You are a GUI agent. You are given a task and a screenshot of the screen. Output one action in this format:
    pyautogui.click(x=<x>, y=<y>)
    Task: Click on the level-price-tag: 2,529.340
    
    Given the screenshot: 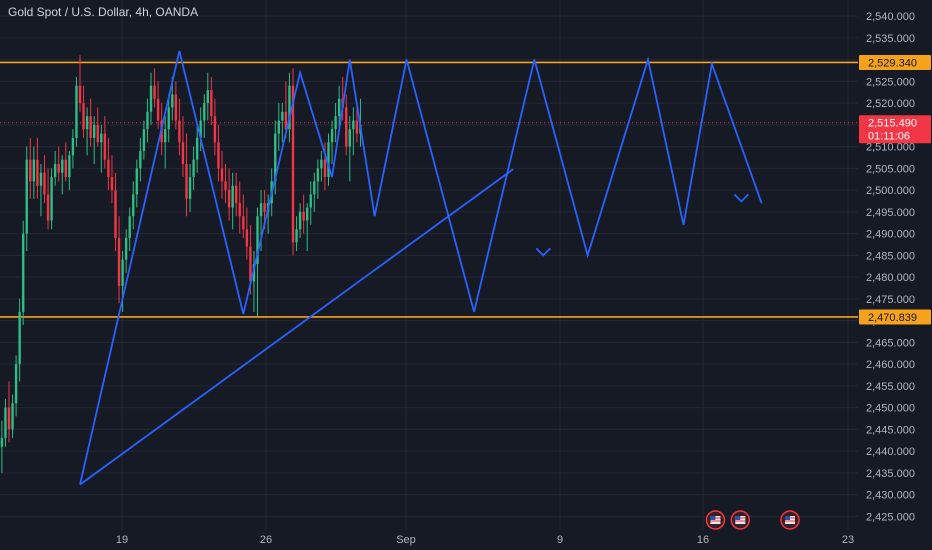 What is the action you would take?
    pyautogui.click(x=895, y=62)
    